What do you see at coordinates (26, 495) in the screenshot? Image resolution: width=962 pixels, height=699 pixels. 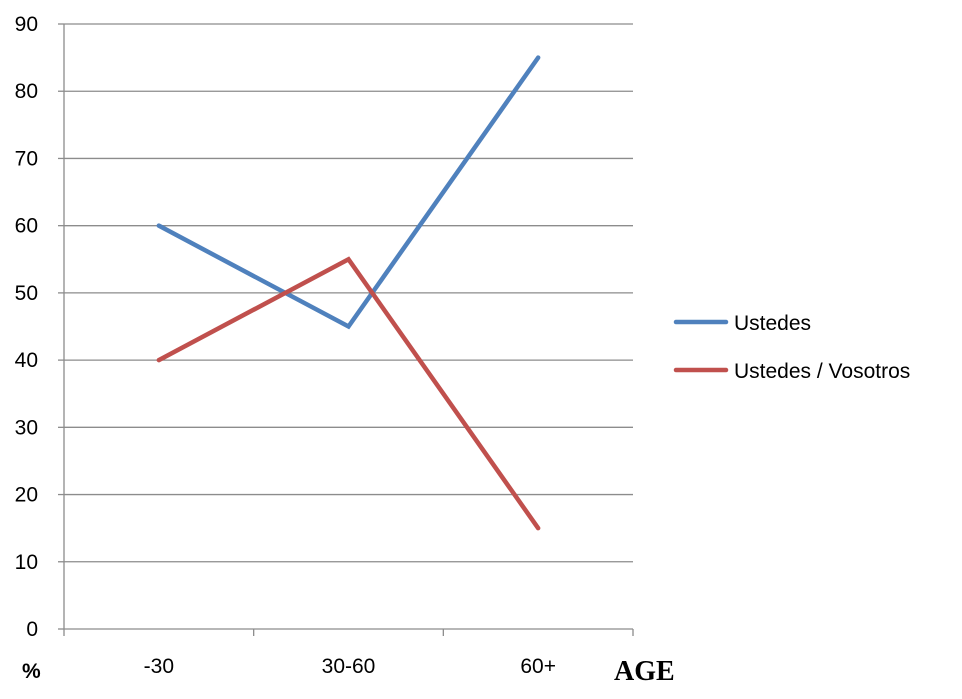 I see `y-tick-label: 20` at bounding box center [26, 495].